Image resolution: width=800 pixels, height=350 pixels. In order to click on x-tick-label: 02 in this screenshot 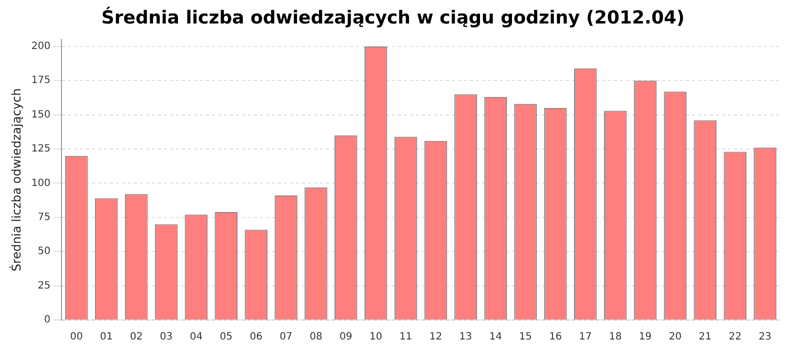, I will do `click(136, 337)`.